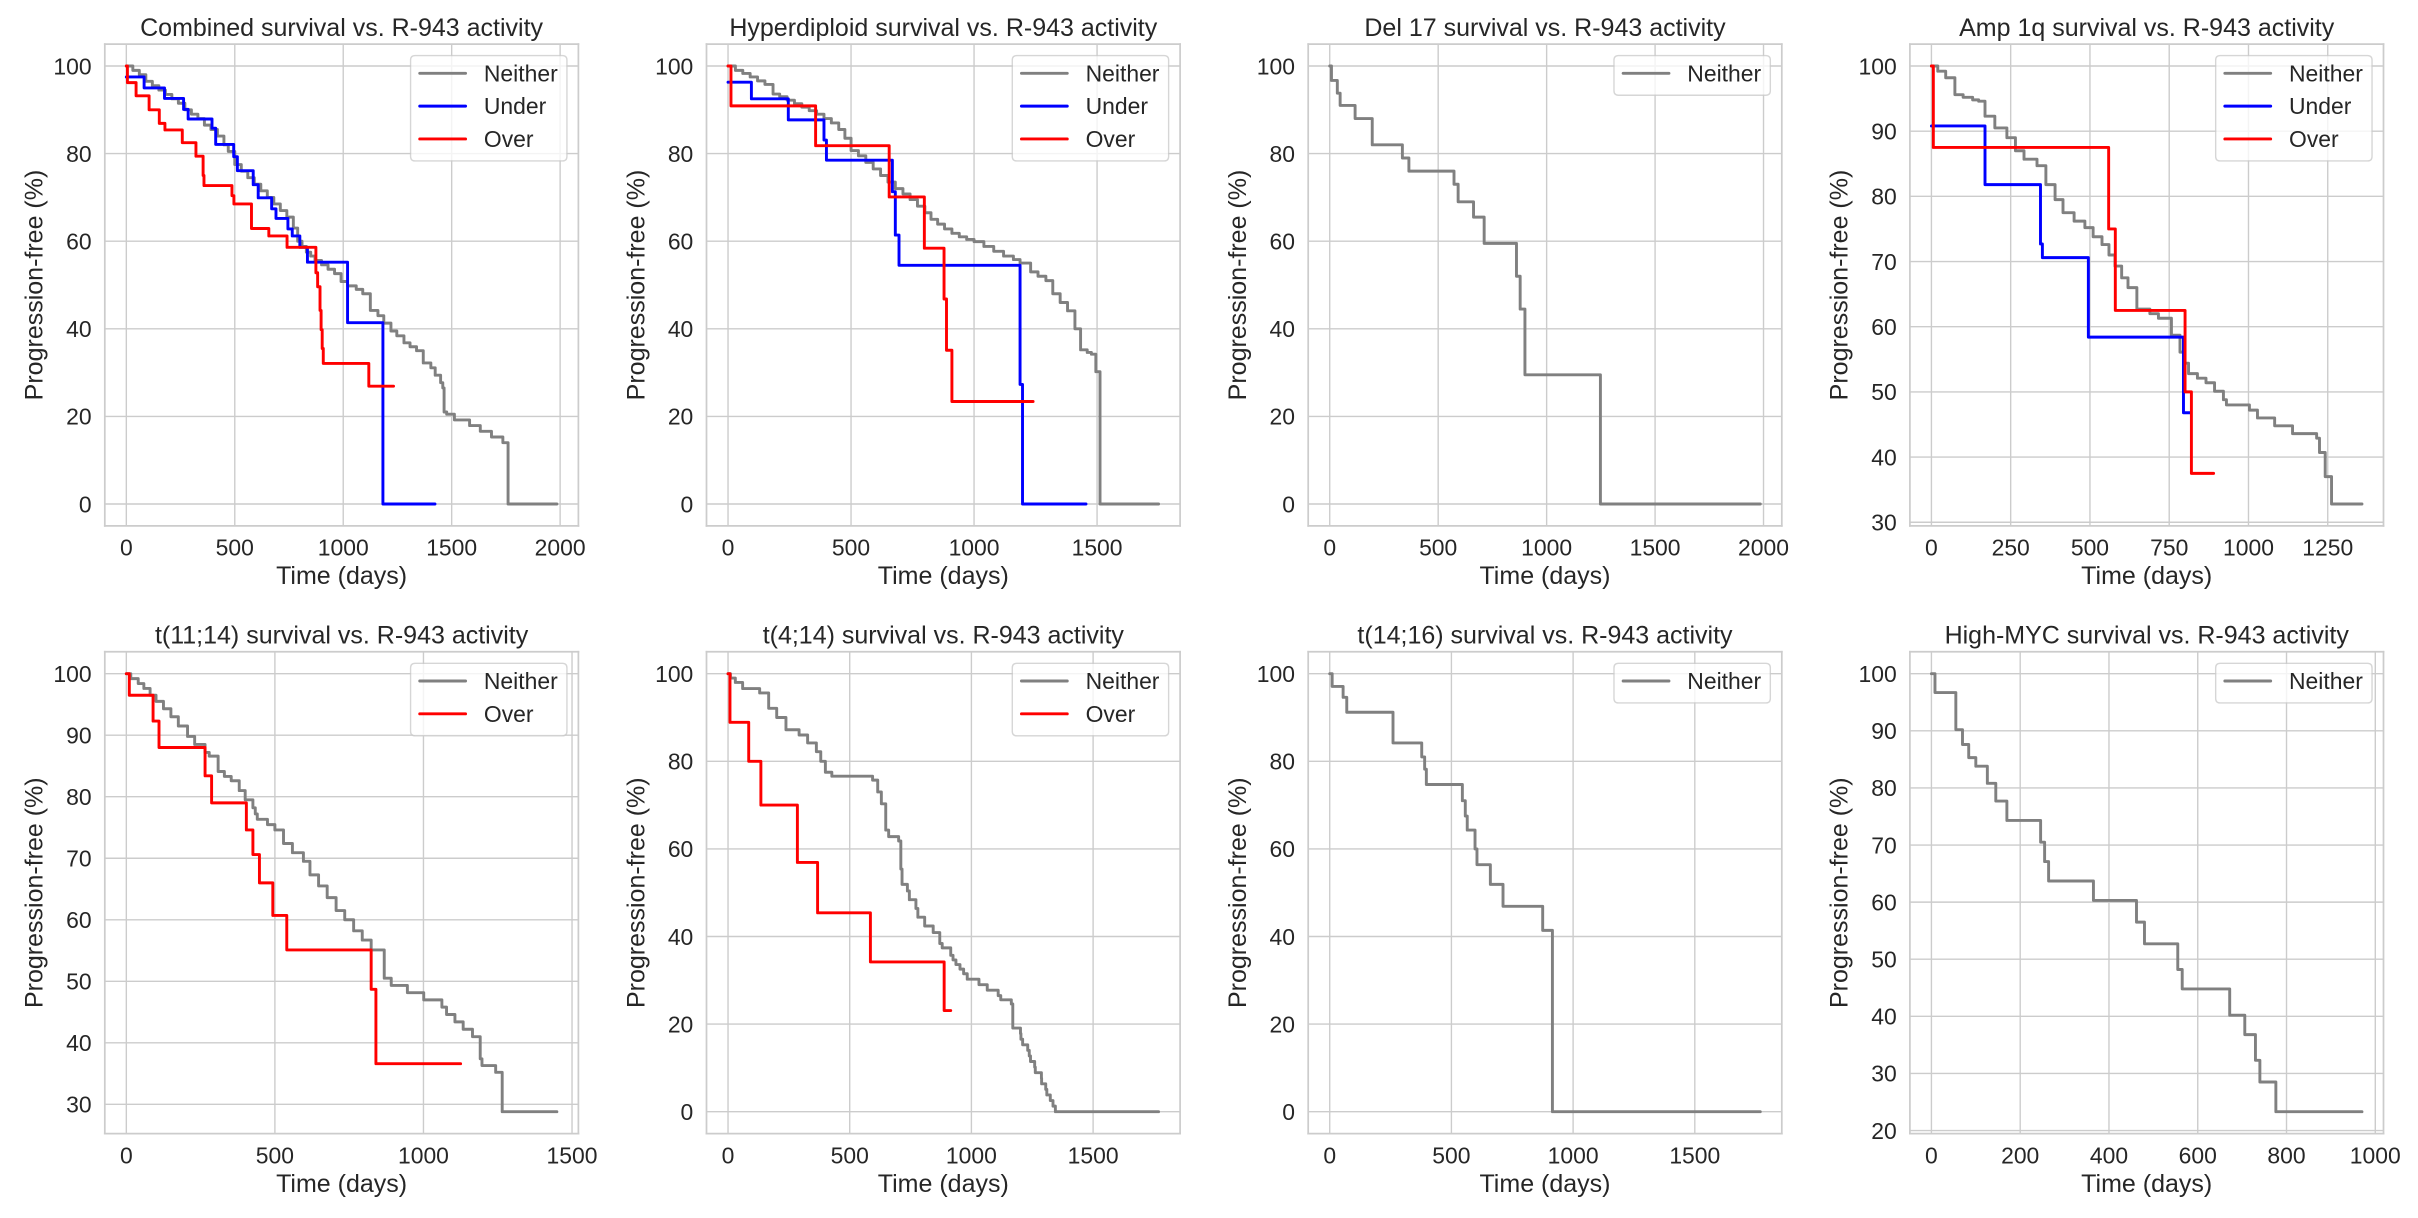  What do you see at coordinates (2169, 548) in the screenshot?
I see `svg-text: 750` at bounding box center [2169, 548].